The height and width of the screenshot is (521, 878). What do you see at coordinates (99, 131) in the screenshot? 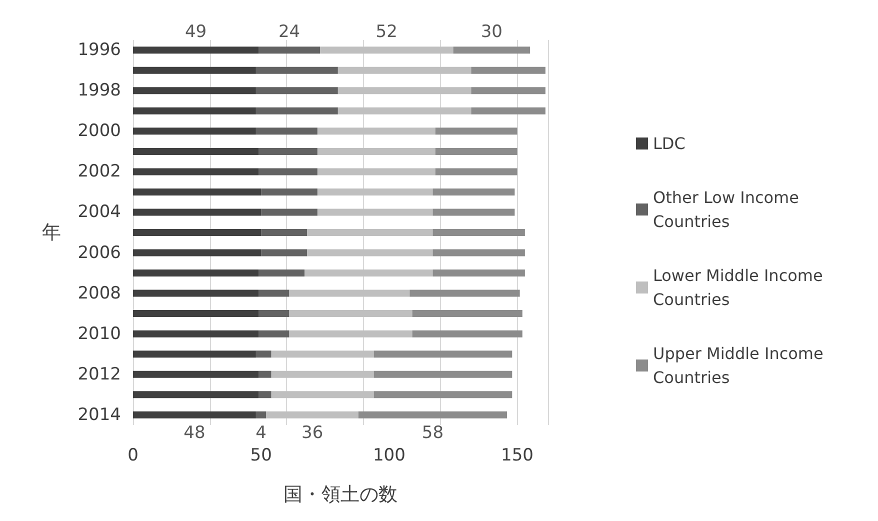
I see `y-tick-label: 2000` at bounding box center [99, 131].